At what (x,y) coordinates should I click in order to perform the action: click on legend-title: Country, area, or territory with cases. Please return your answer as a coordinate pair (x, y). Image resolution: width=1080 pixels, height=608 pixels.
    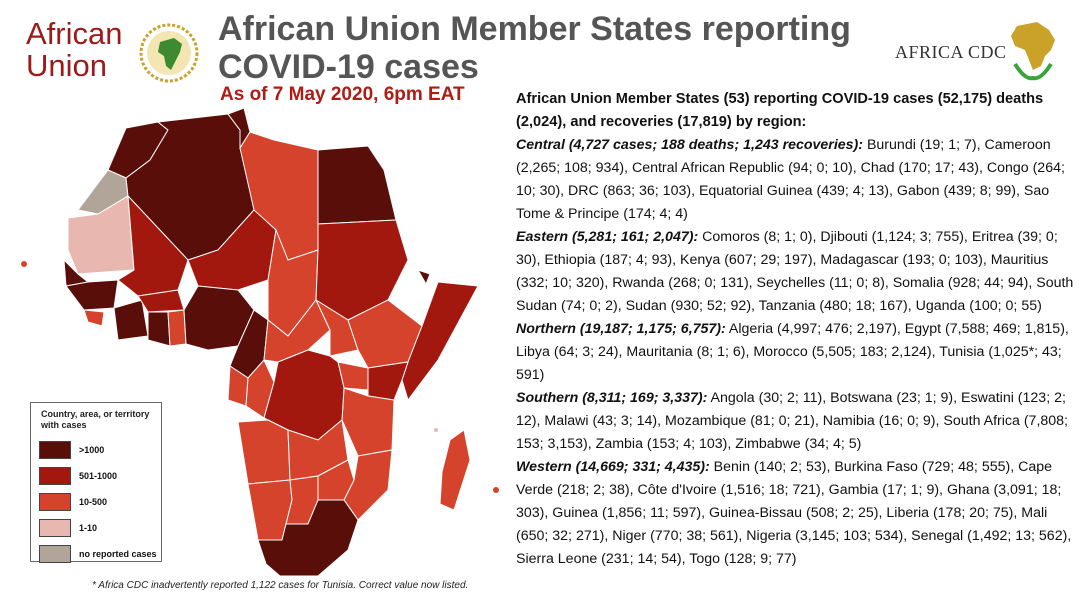
    Looking at the image, I should click on (95, 419).